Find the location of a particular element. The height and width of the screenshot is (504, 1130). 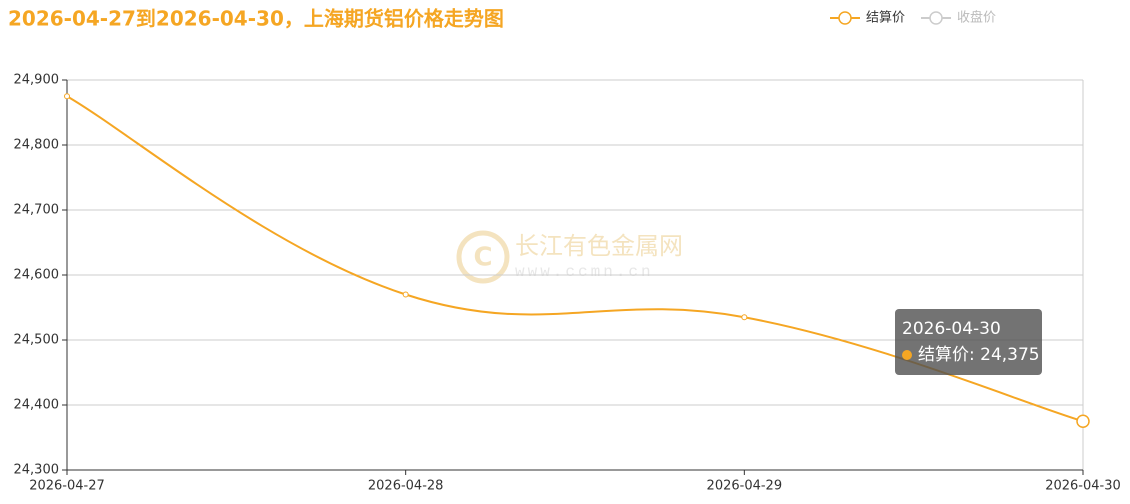

y-tick-label: 24,700 is located at coordinates (37, 210).